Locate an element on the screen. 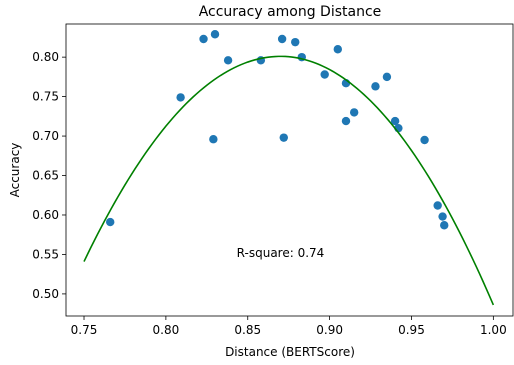 The width and height of the screenshot is (514, 365). y-tick-label: 0.50 is located at coordinates (45, 294).